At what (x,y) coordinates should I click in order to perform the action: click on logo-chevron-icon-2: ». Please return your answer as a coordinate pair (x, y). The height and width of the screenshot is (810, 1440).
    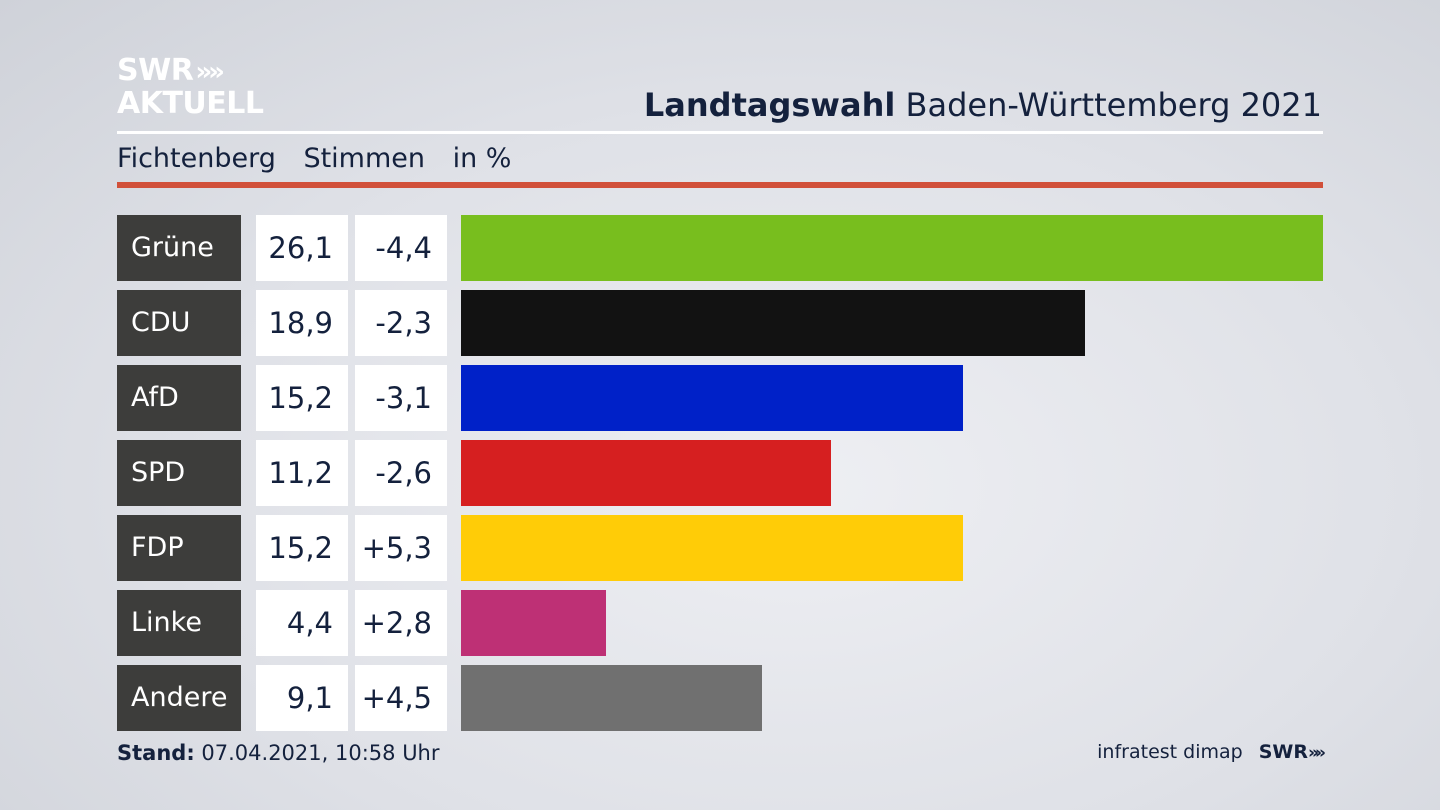
    Looking at the image, I should click on (216, 72).